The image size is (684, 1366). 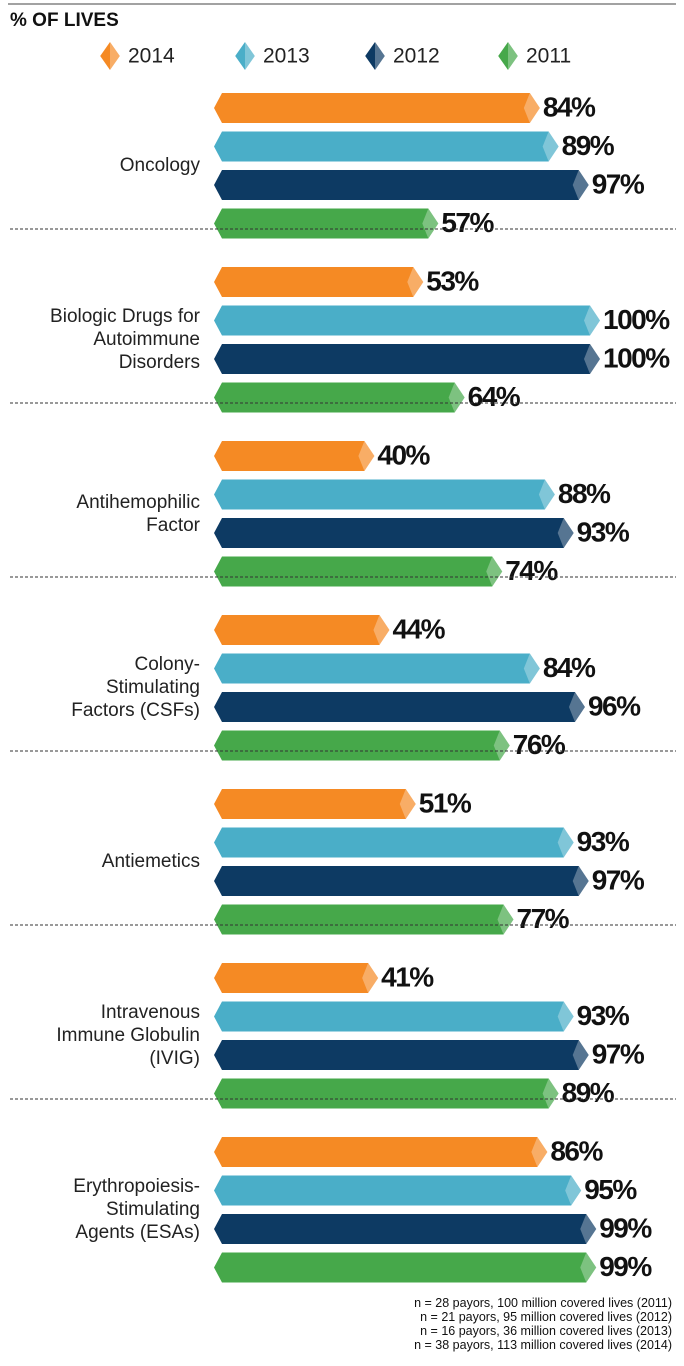 I want to click on value-label: 76%, so click(x=539, y=744).